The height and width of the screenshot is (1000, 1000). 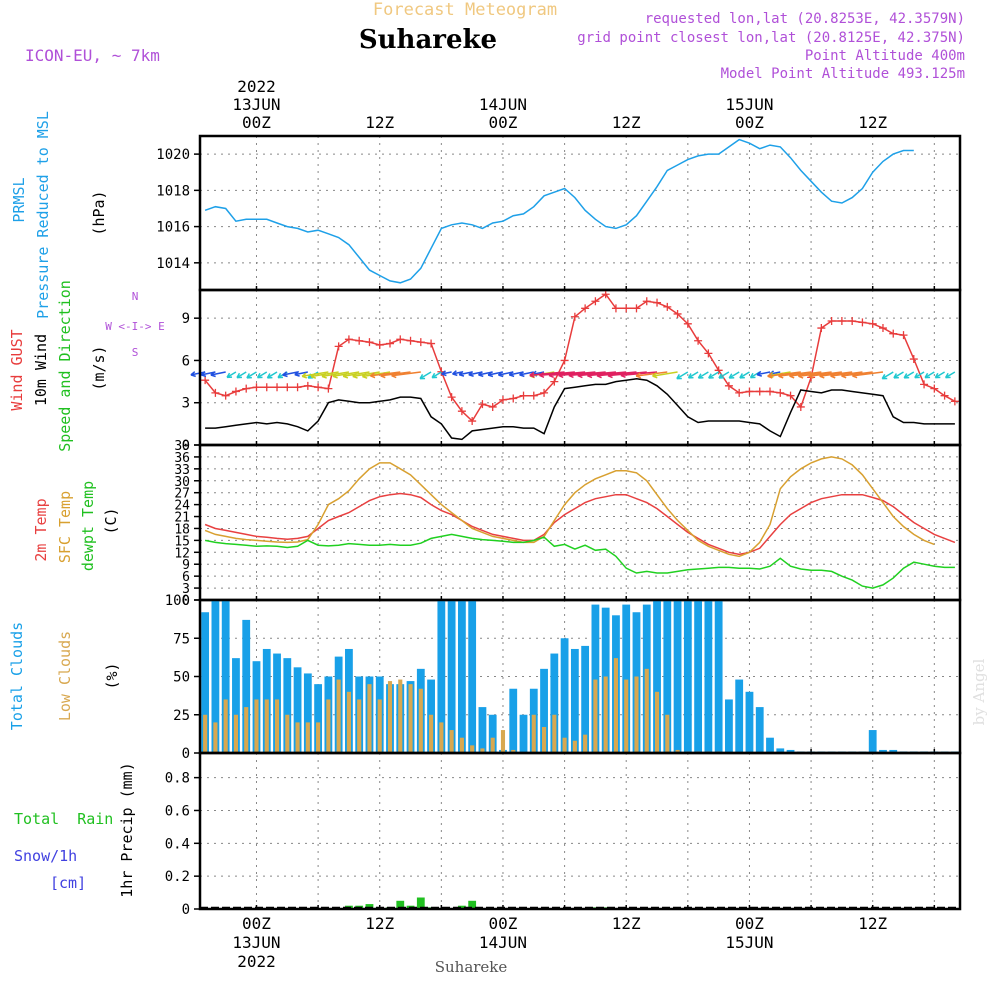 What do you see at coordinates (503, 942) in the screenshot?
I see `bottom-axis-label: 14JUN` at bounding box center [503, 942].